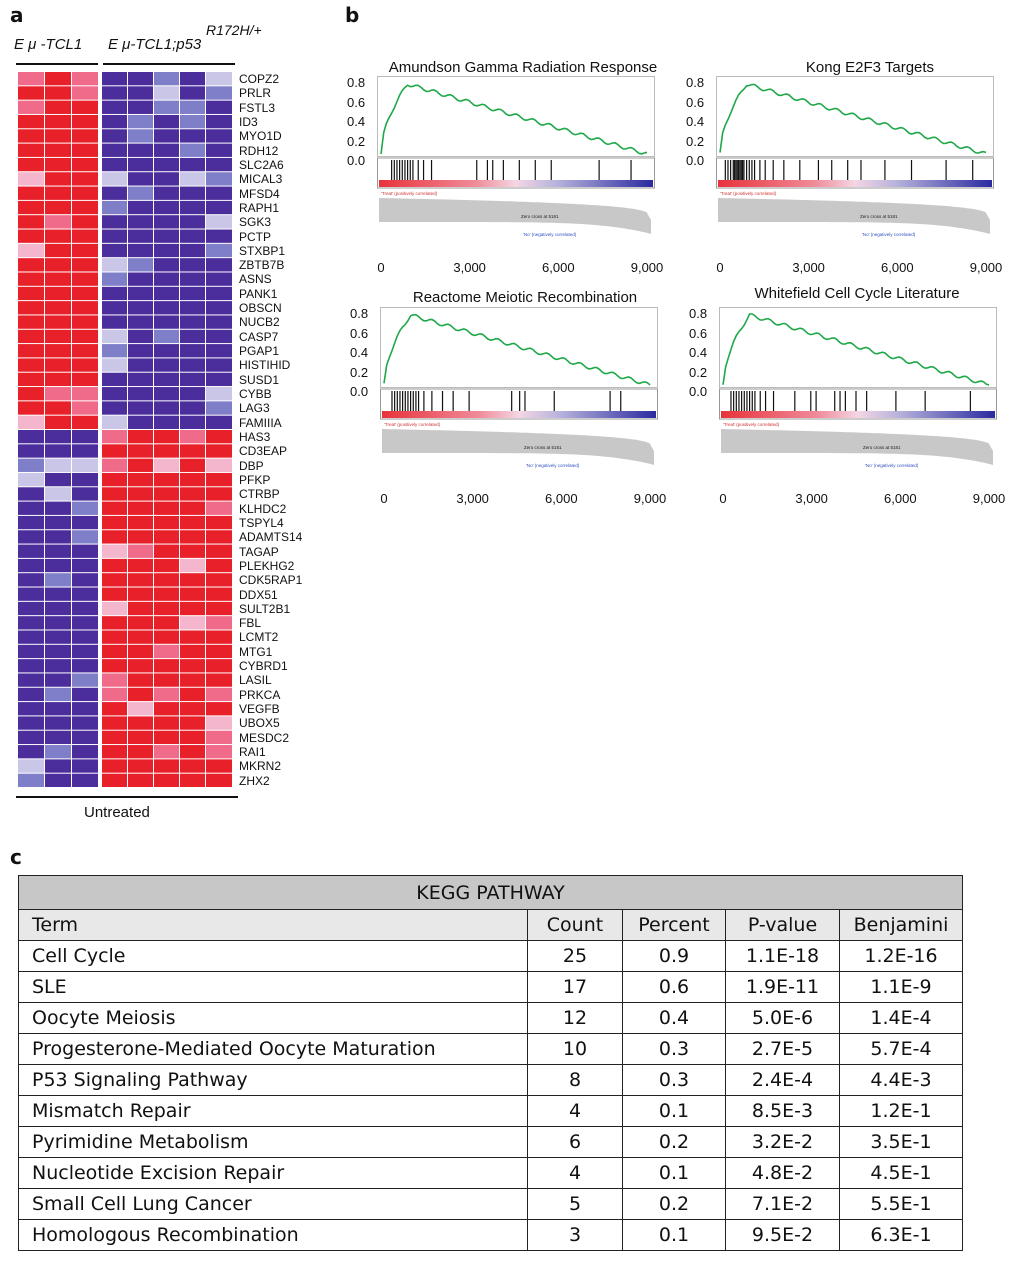 This screenshot has height=1267, width=1011. What do you see at coordinates (674, 1049) in the screenshot?
I see `percent-cell: 0.3` at bounding box center [674, 1049].